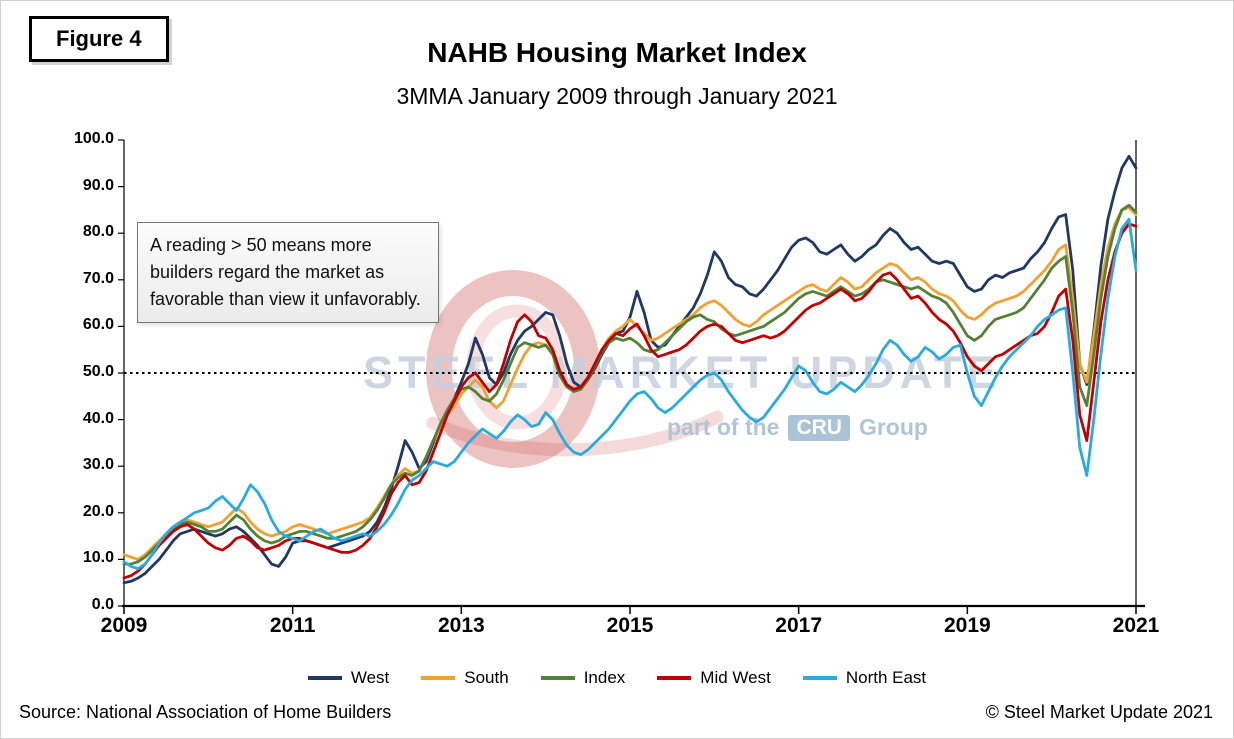  I want to click on legend-item-index: Index, so click(583, 678).